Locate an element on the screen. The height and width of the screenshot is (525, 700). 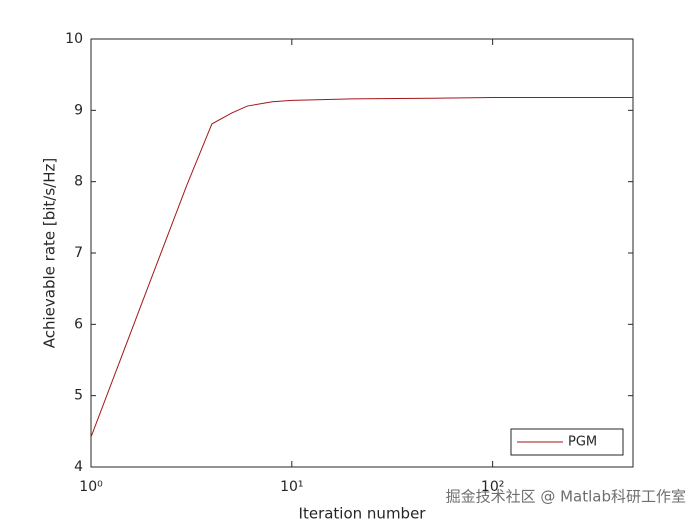
x-tick-label: 10² is located at coordinates (492, 487).